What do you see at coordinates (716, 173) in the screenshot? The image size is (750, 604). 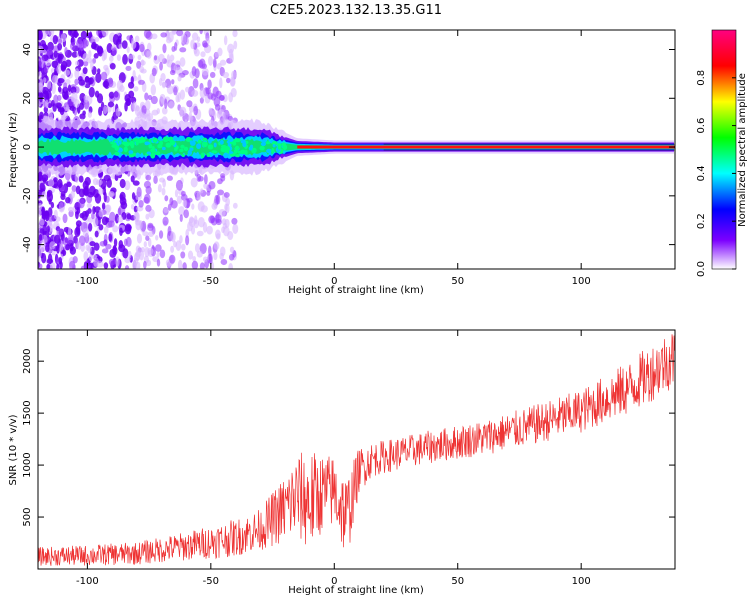 I see `colorbar-ticks: 0.0 0.2 0.4 0.6 0.8` at bounding box center [716, 173].